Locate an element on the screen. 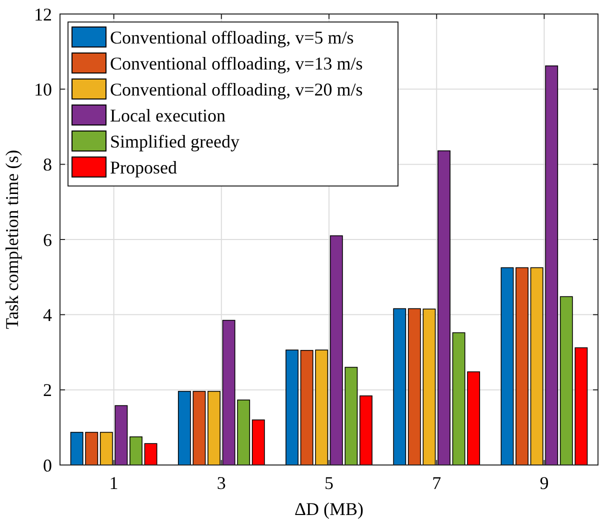  x-tick-label: 7 is located at coordinates (437, 483).